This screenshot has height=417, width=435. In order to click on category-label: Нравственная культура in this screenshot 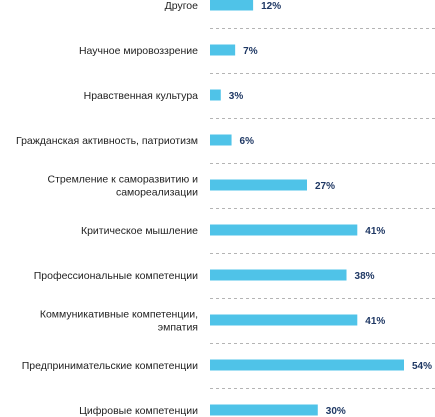, I will do `click(141, 96)`.